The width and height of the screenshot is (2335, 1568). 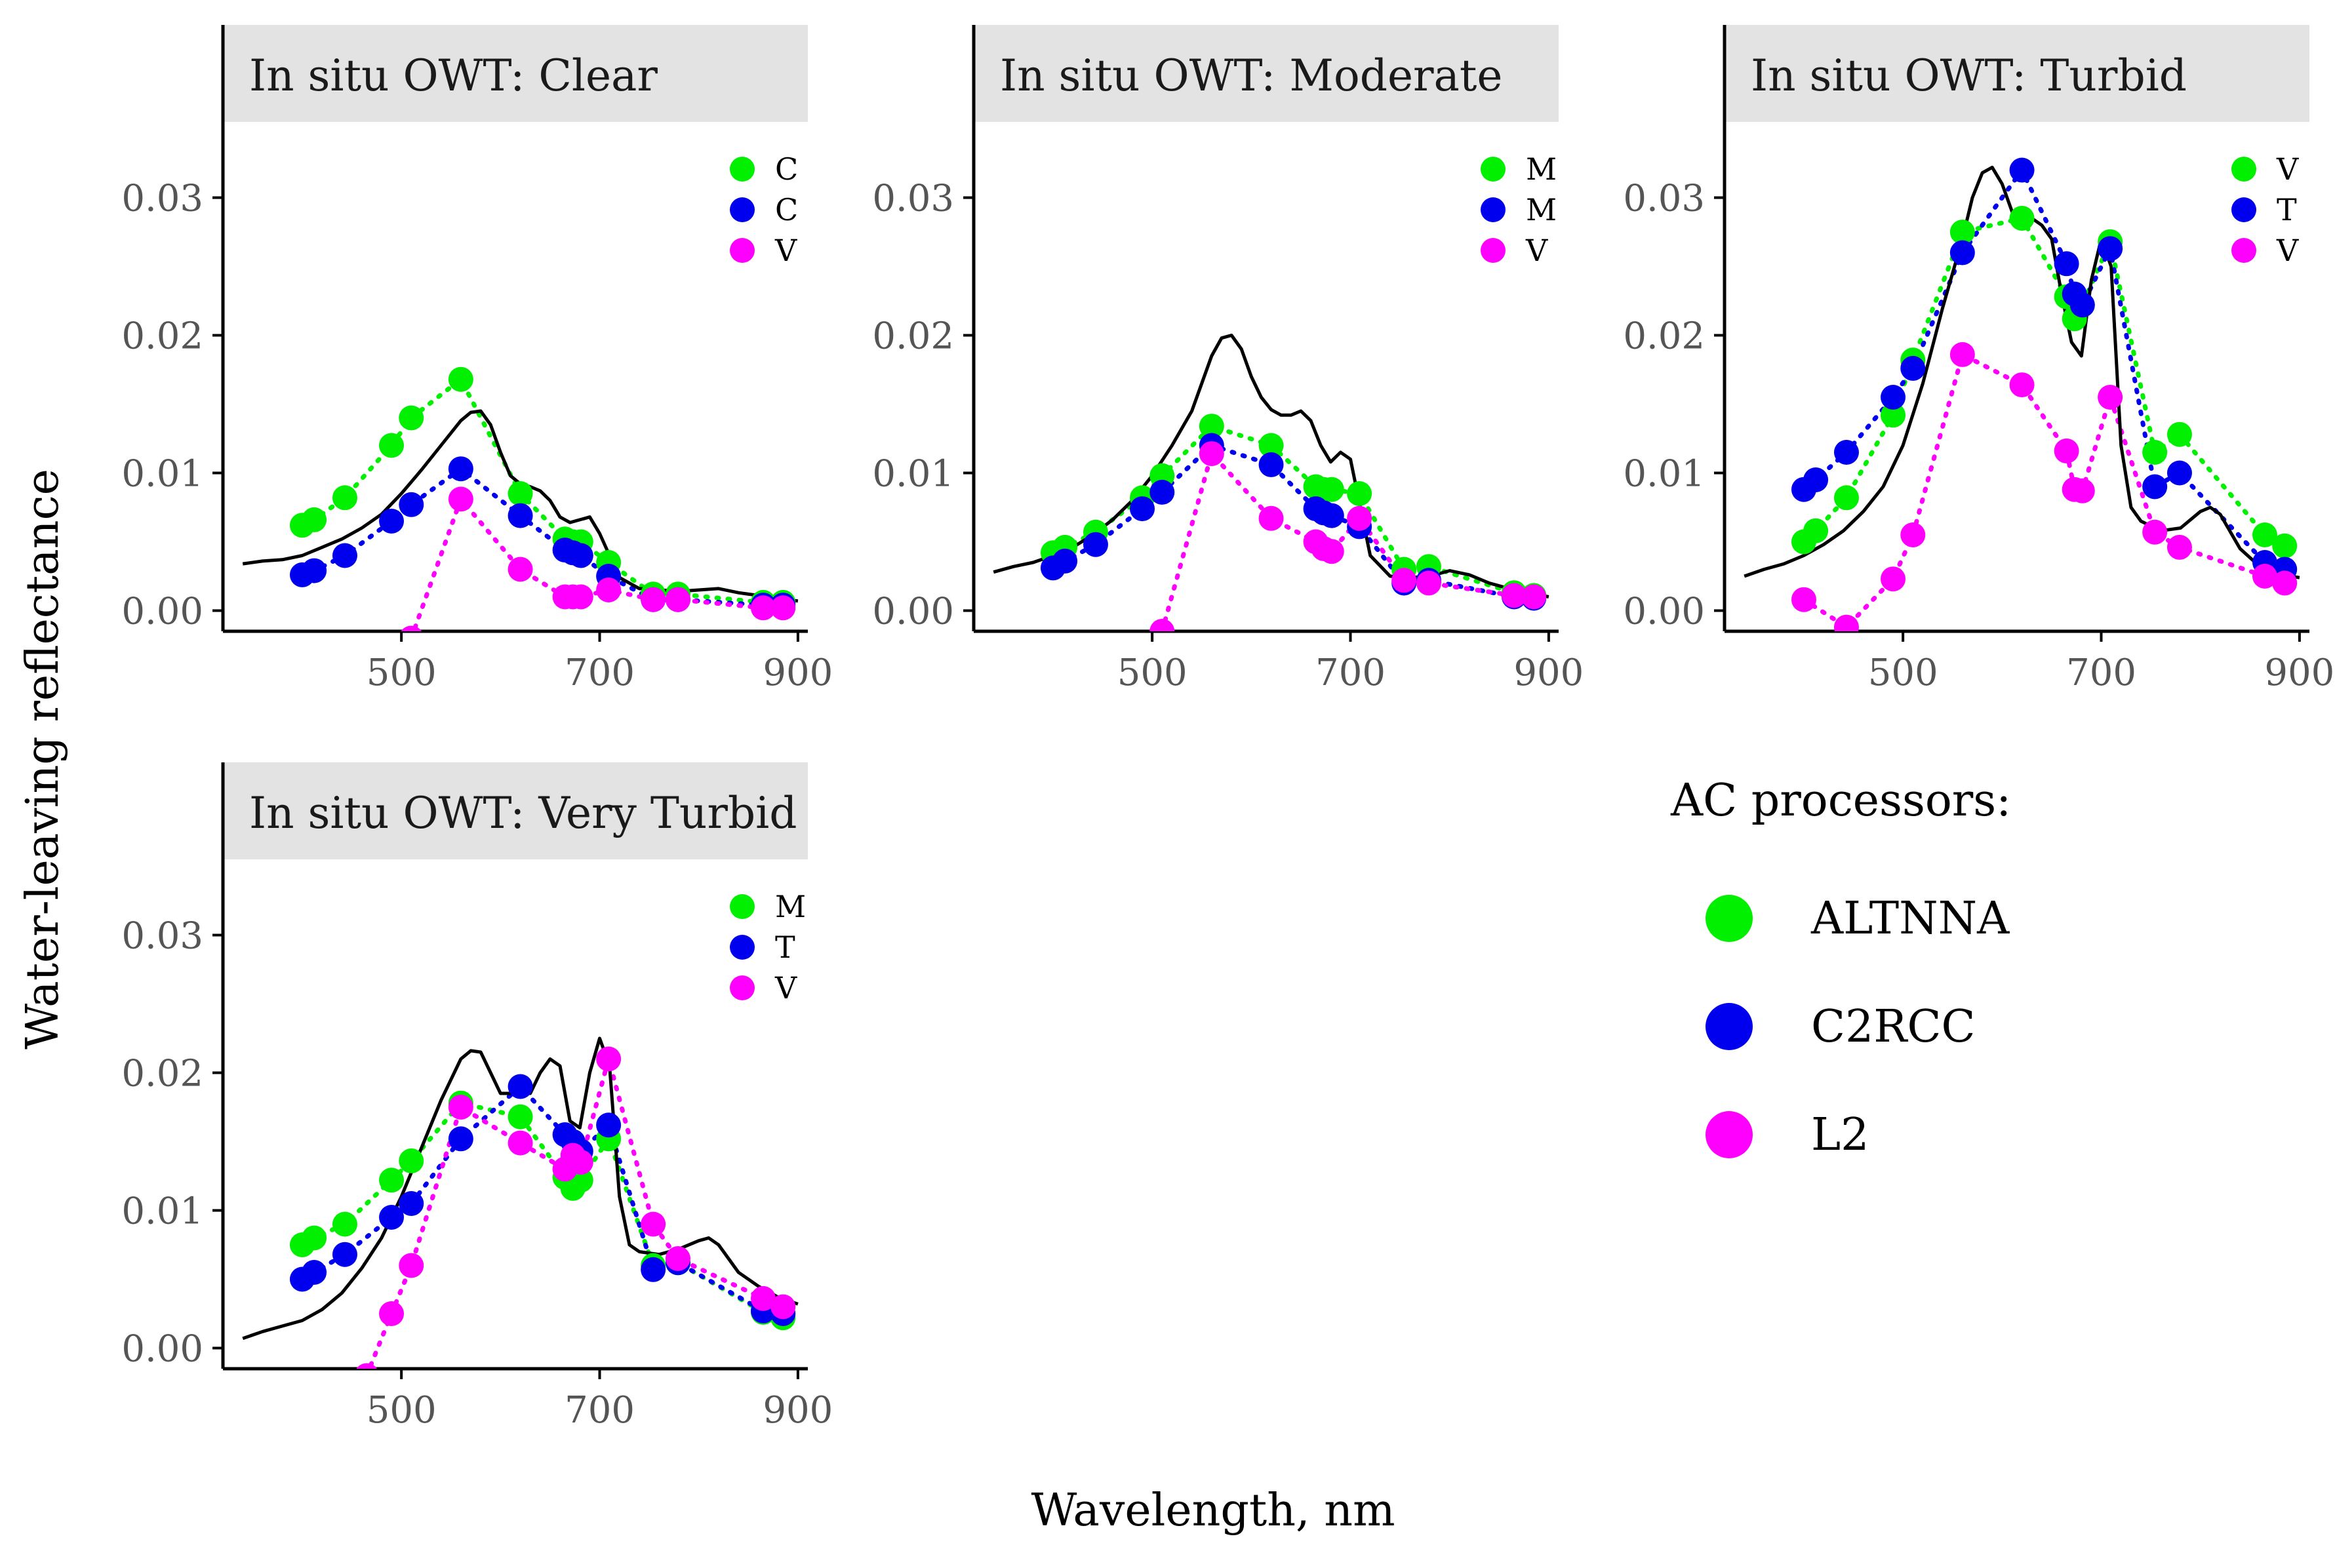 What do you see at coordinates (1840, 801) in the screenshot?
I see `legend-title: AC processors:` at bounding box center [1840, 801].